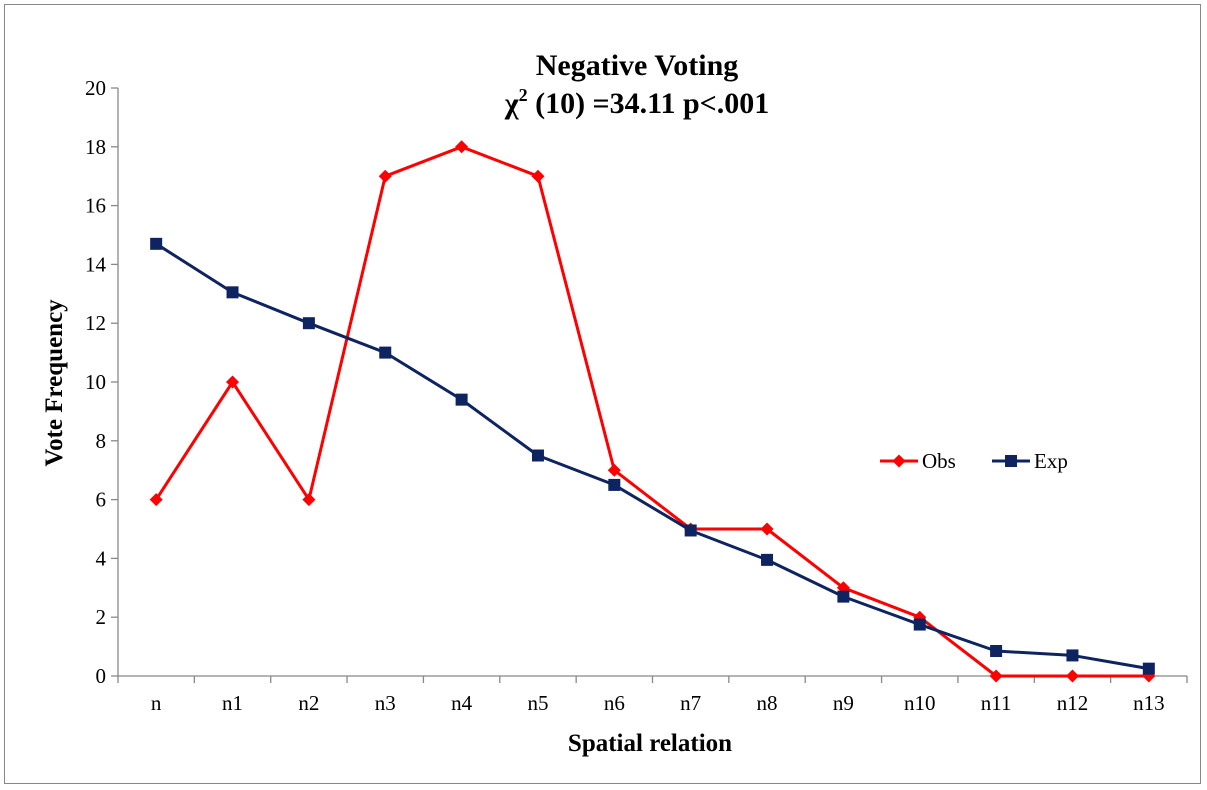 This screenshot has width=1207, height=790. I want to click on x-tick-label: n8, so click(767, 703).